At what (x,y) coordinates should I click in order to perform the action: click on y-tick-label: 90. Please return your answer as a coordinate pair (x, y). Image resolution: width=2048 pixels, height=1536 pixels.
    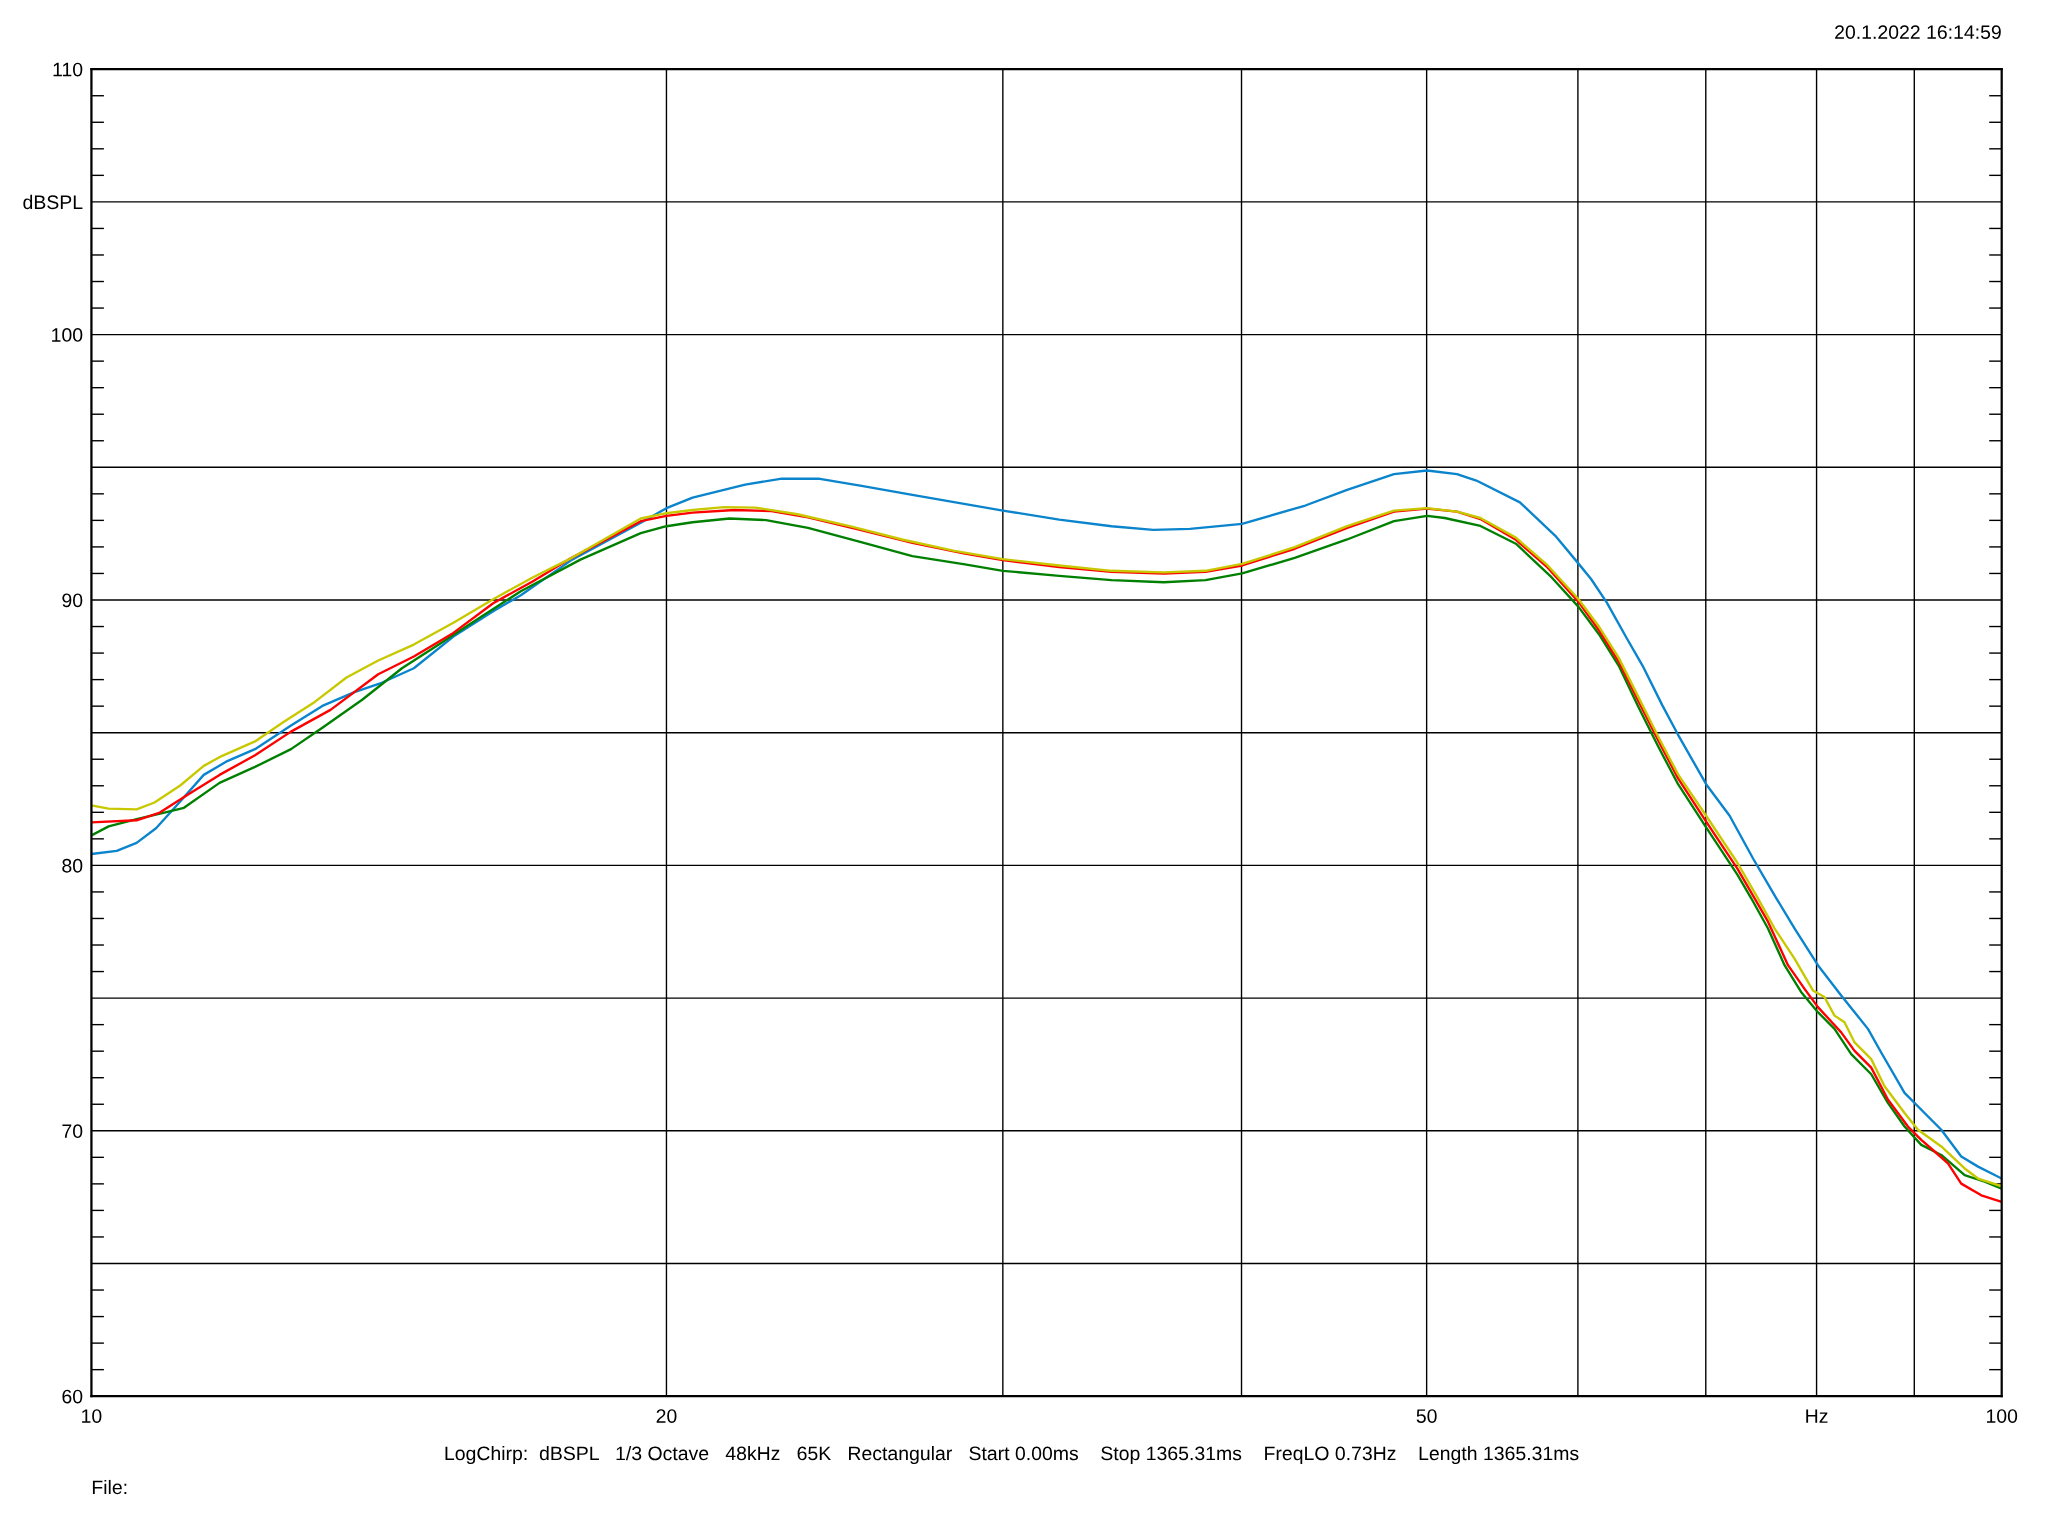
    Looking at the image, I should click on (72, 600).